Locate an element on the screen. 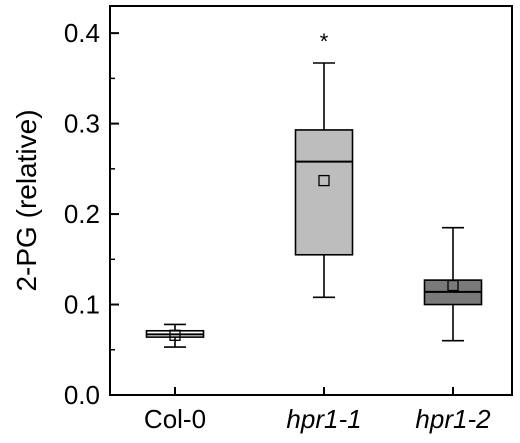 Image resolution: width=520 pixels, height=443 pixels. x-tick-label: Col-0 is located at coordinates (175, 419).